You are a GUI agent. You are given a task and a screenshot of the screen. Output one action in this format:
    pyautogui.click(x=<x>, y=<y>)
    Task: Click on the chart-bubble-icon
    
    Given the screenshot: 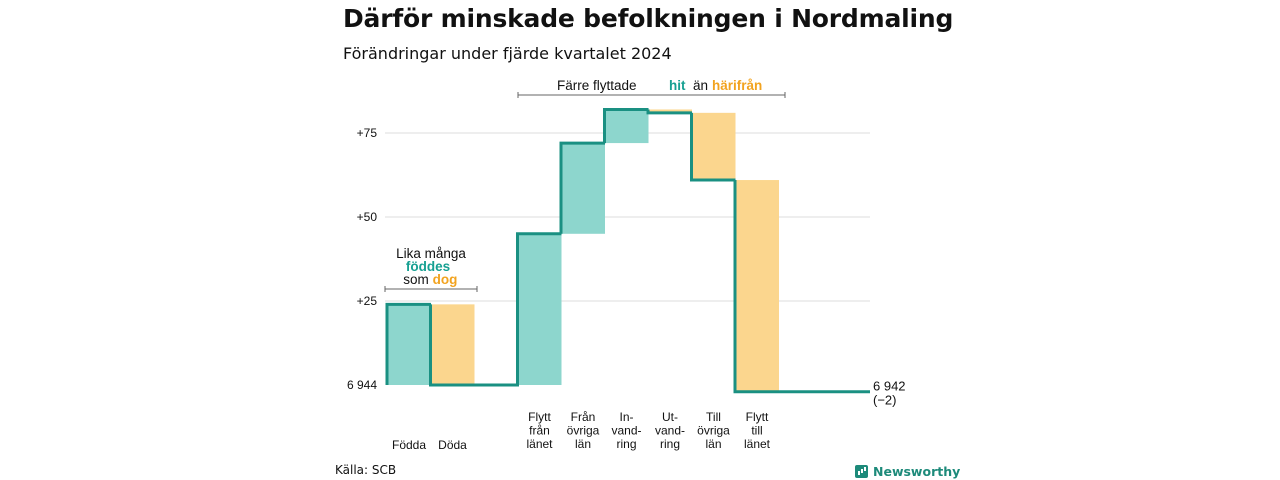 What is the action you would take?
    pyautogui.click(x=861, y=471)
    